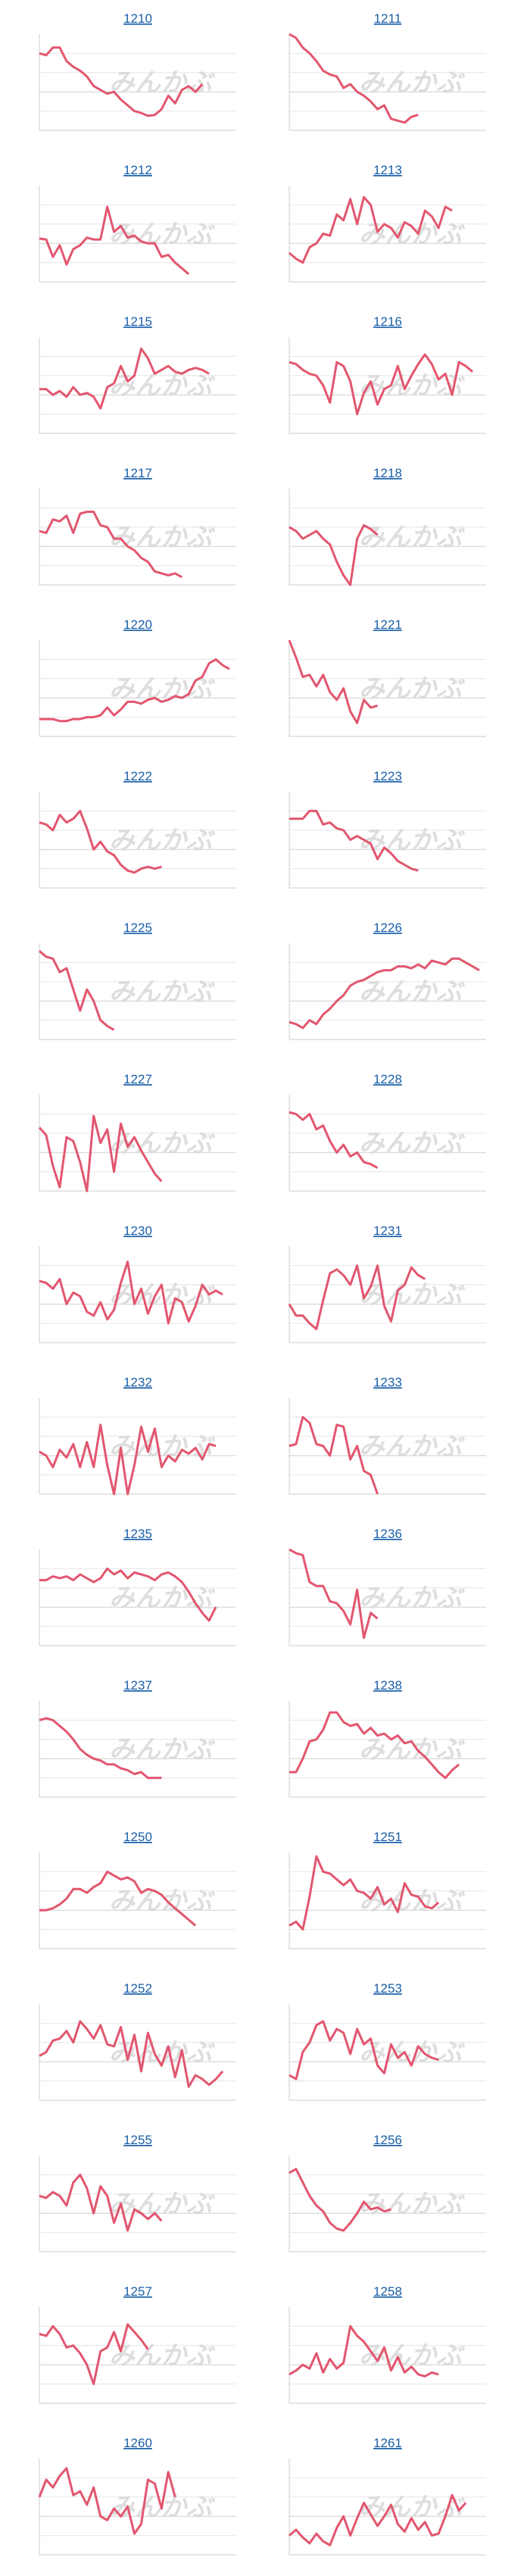 The height and width of the screenshot is (2576, 530). What do you see at coordinates (137, 1837) in the screenshot?
I see `chart-title-link: 1250` at bounding box center [137, 1837].